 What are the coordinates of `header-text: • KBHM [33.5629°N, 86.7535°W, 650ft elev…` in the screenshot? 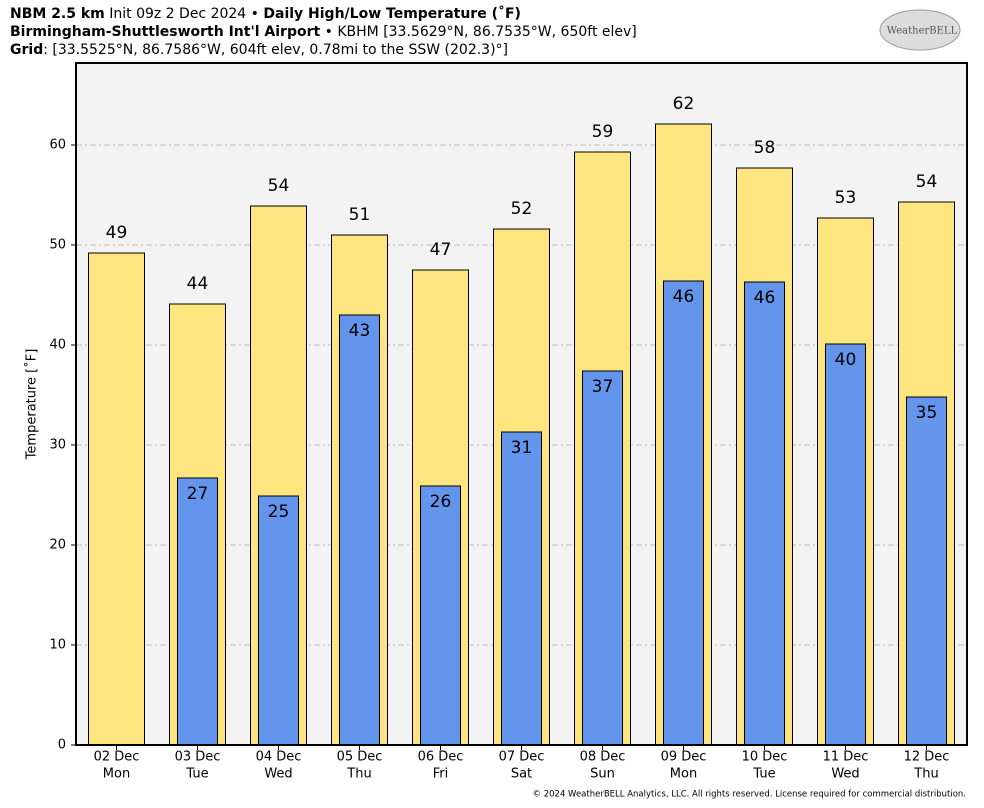 It's located at (478, 32).